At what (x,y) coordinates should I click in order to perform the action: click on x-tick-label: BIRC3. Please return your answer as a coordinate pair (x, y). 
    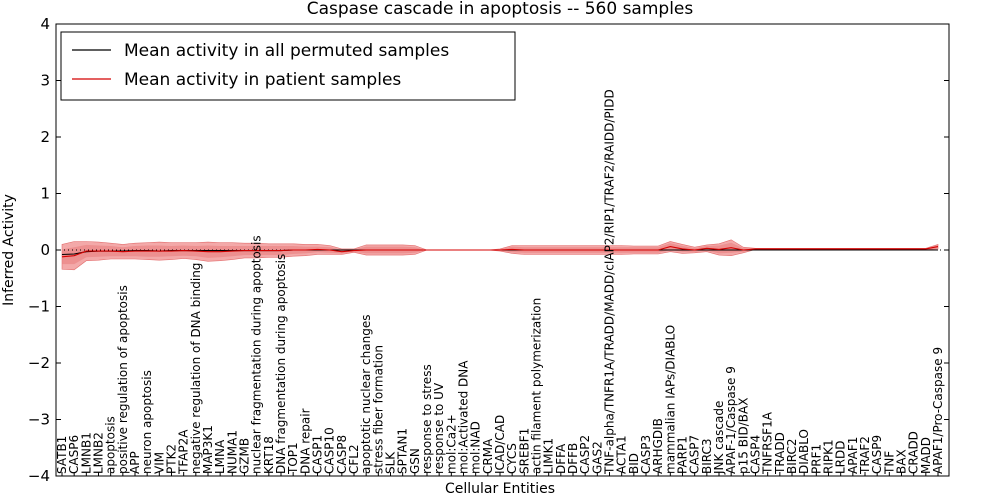
    Looking at the image, I should click on (707, 456).